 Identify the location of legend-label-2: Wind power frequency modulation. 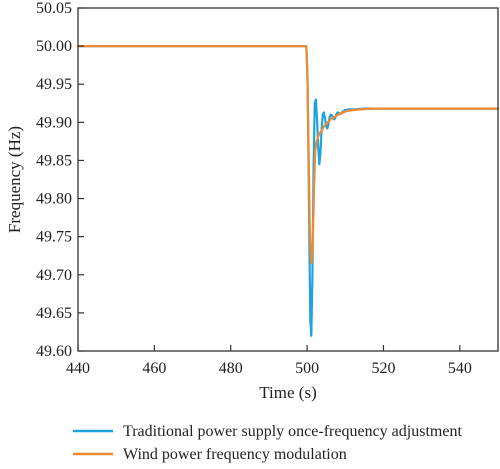
(235, 454).